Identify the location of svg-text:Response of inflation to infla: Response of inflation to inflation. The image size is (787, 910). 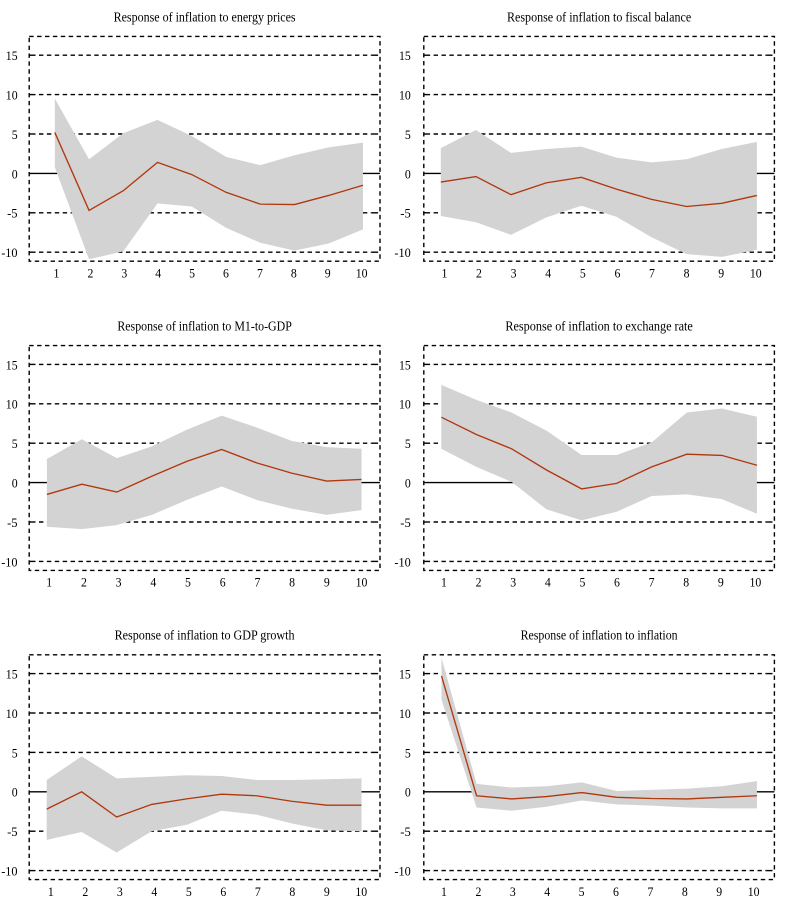
(599, 635).